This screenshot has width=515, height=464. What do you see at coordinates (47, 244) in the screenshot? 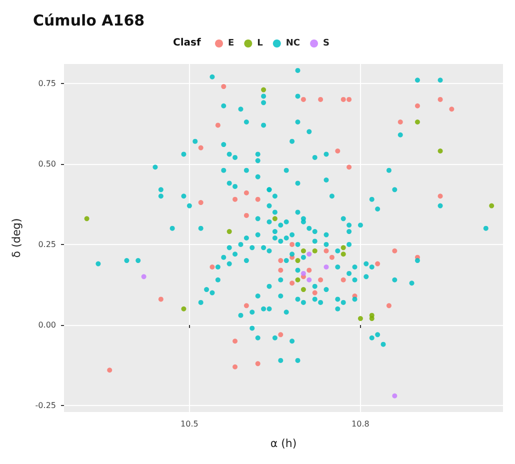
I see `y-tick-label: 0.25` at bounding box center [47, 244].